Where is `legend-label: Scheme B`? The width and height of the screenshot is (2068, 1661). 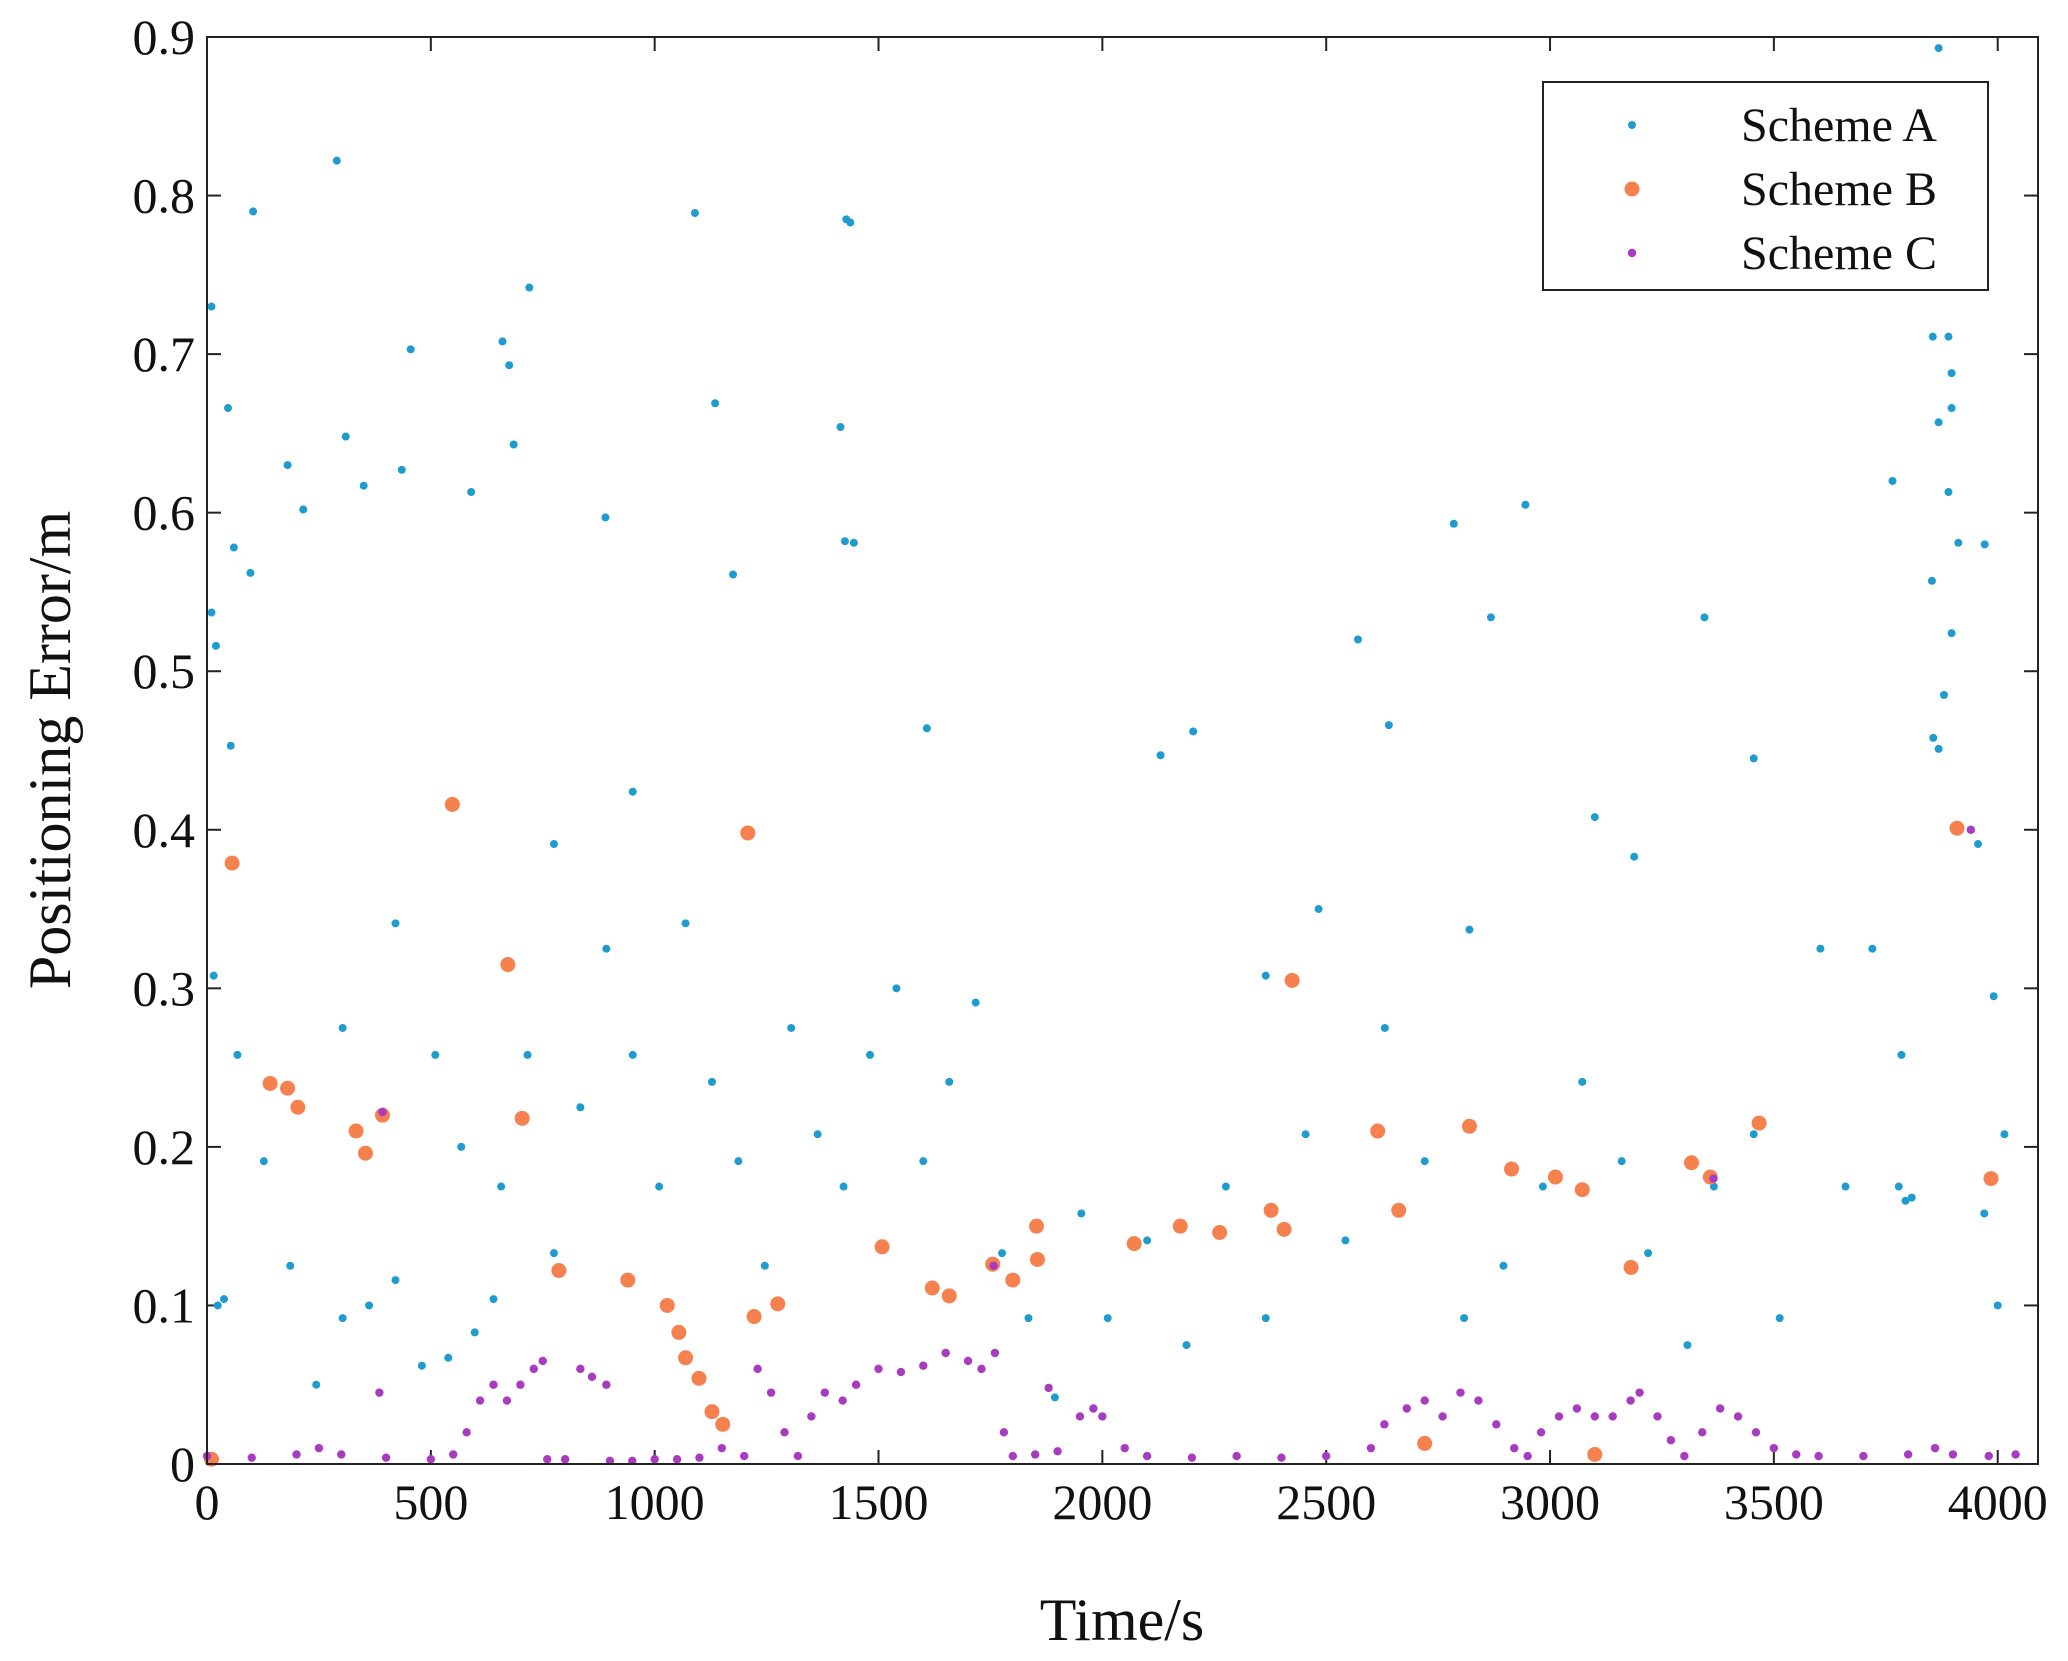
legend-label: Scheme B is located at coordinates (1839, 189).